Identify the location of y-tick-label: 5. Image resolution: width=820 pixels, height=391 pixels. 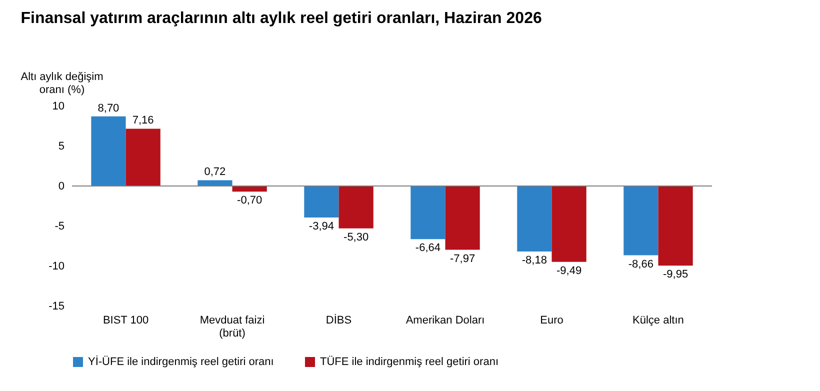
(61, 146).